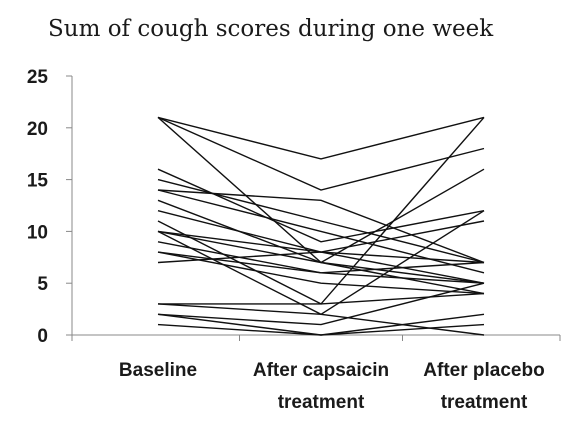 The height and width of the screenshot is (432, 576). Describe the element at coordinates (483, 386) in the screenshot. I see `x-category-label: After placebo treatment` at that location.